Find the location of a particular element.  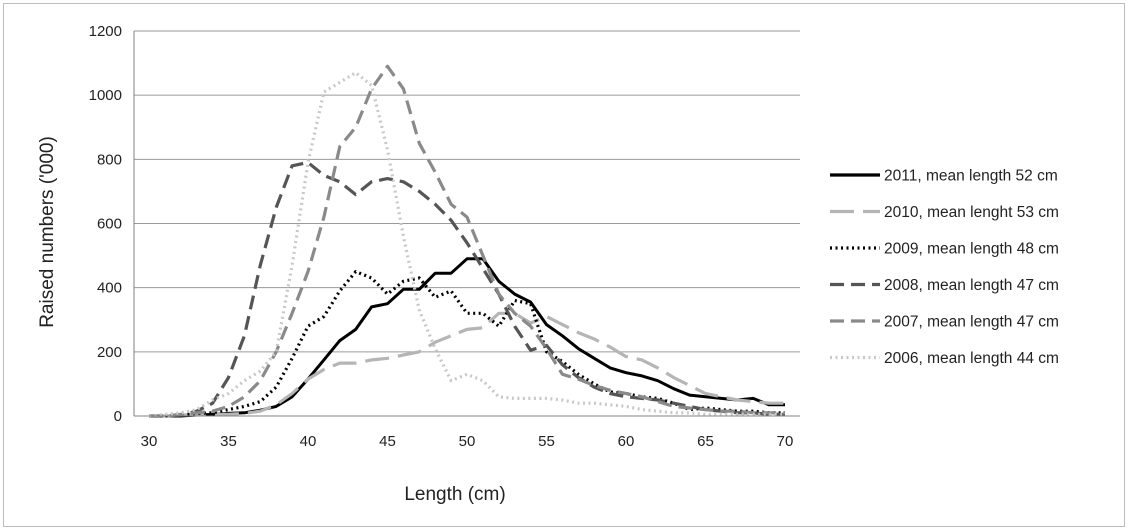

x-tick-label-0: 30 is located at coordinates (149, 441).